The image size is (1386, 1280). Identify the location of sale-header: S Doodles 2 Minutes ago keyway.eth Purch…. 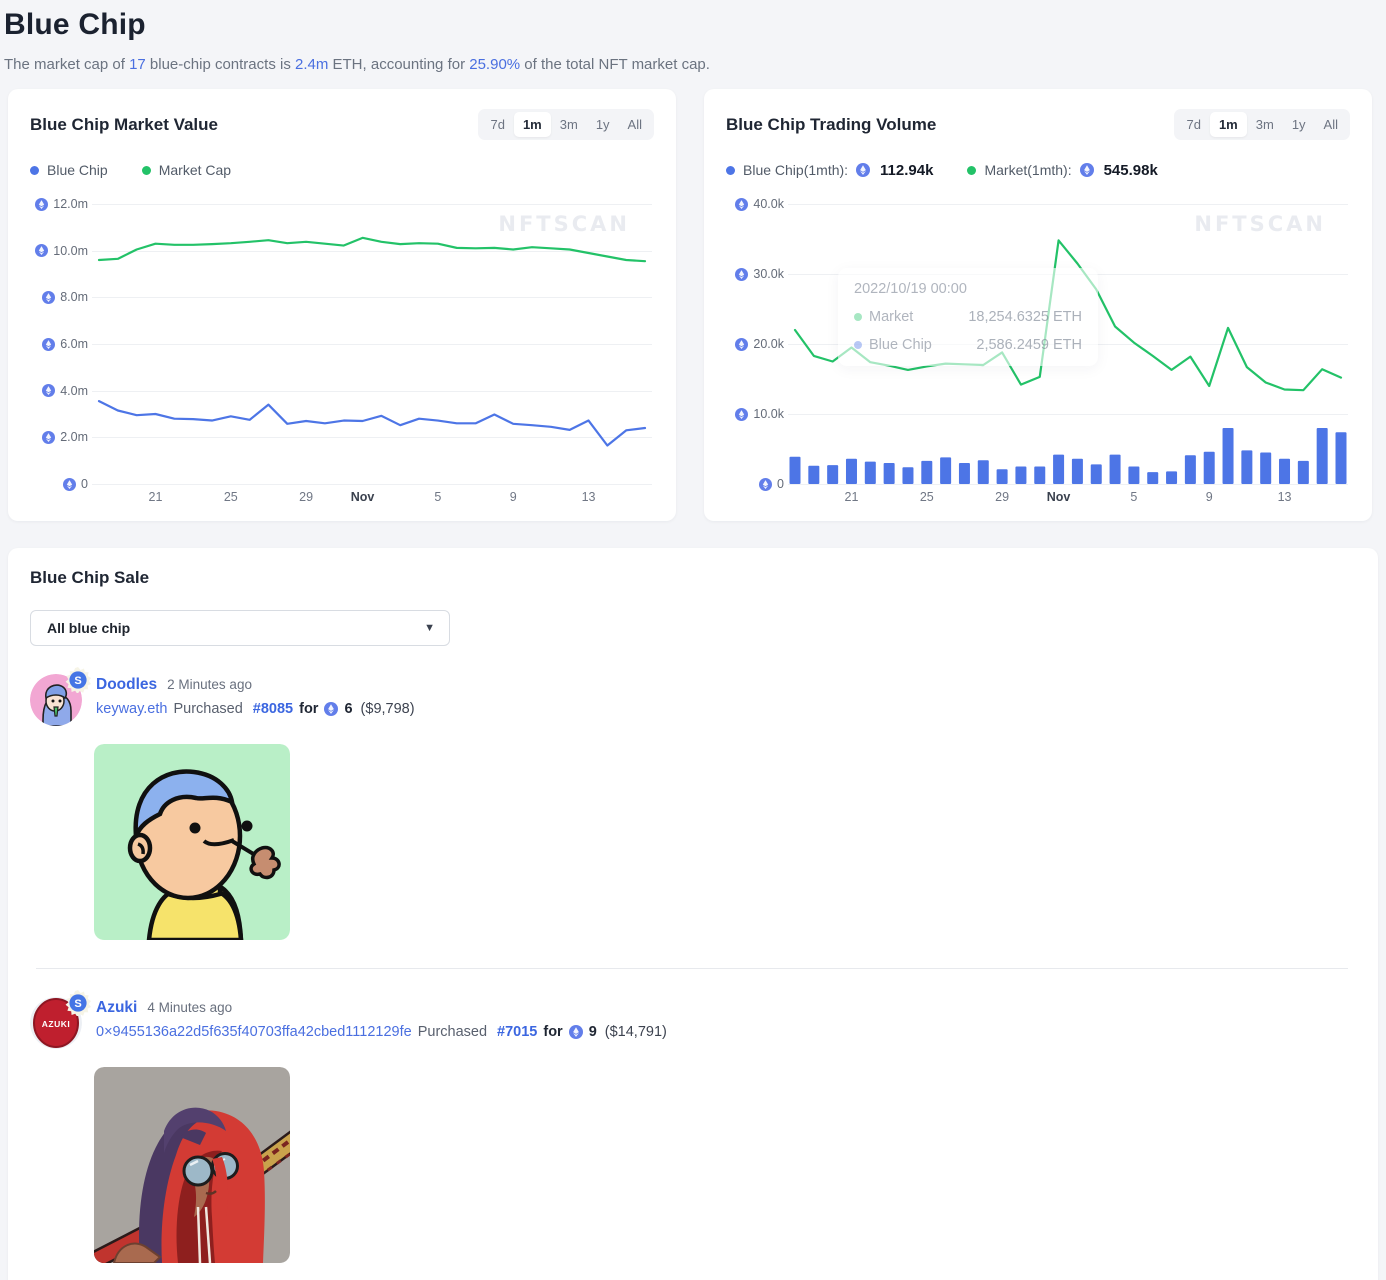
(693, 697).